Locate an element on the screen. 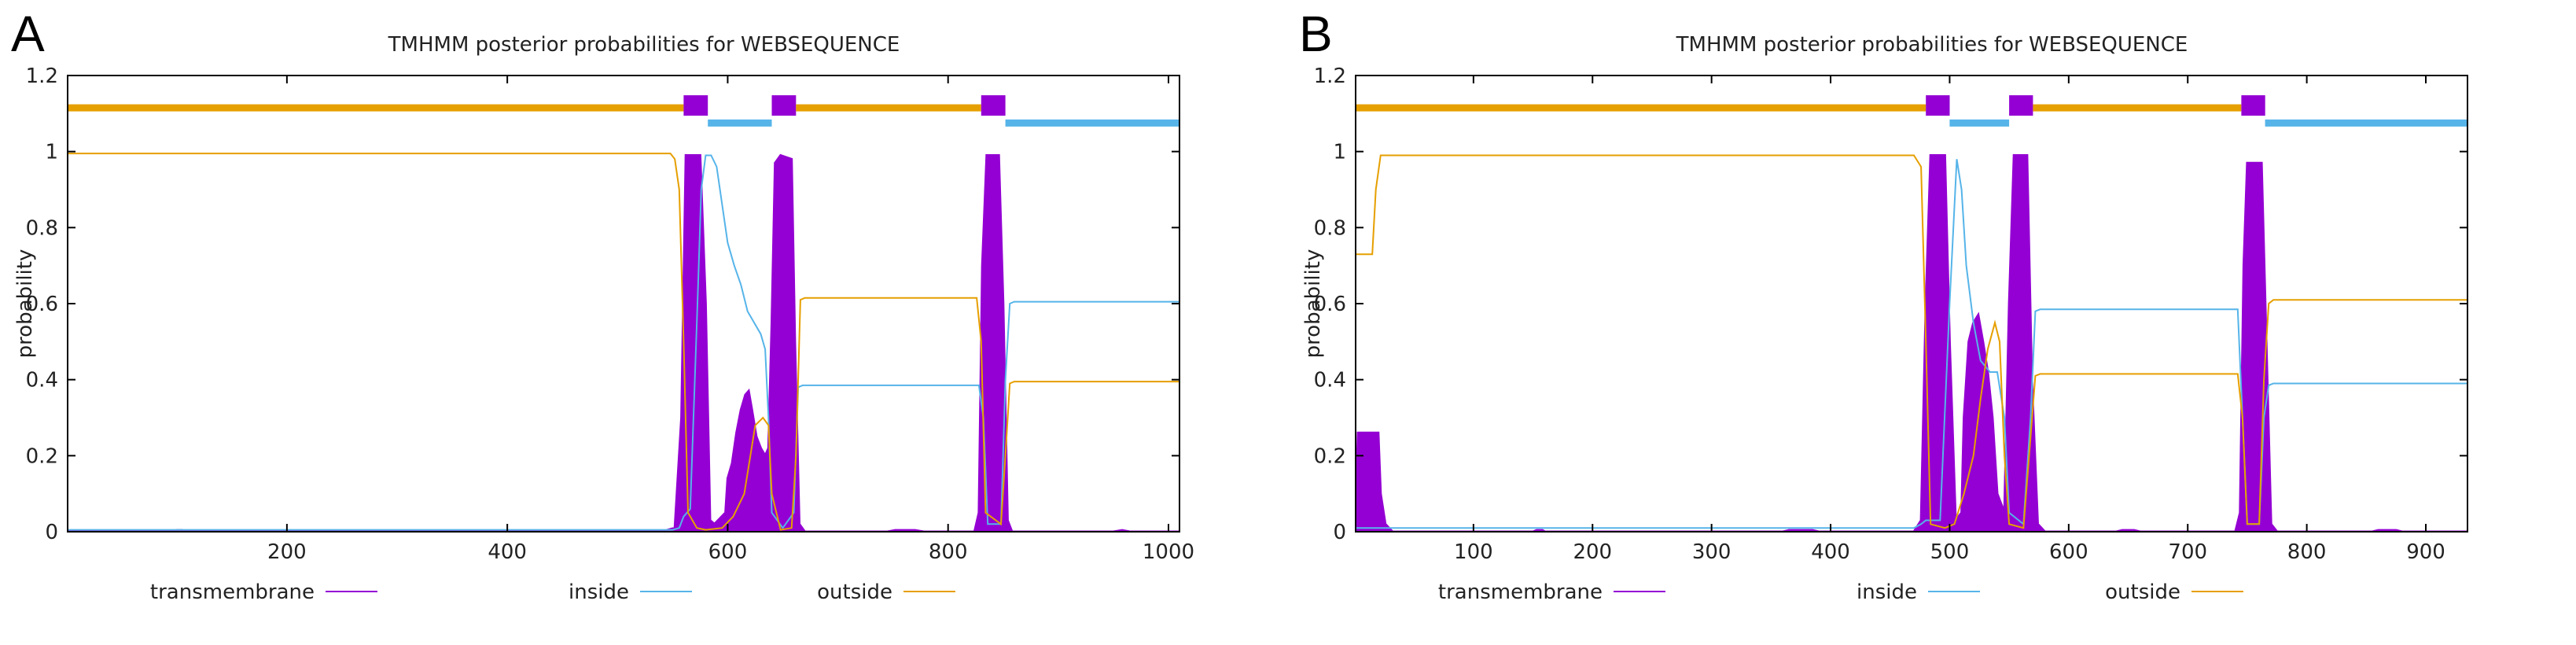 This screenshot has width=2576, height=645. panel-label: A is located at coordinates (28, 34).